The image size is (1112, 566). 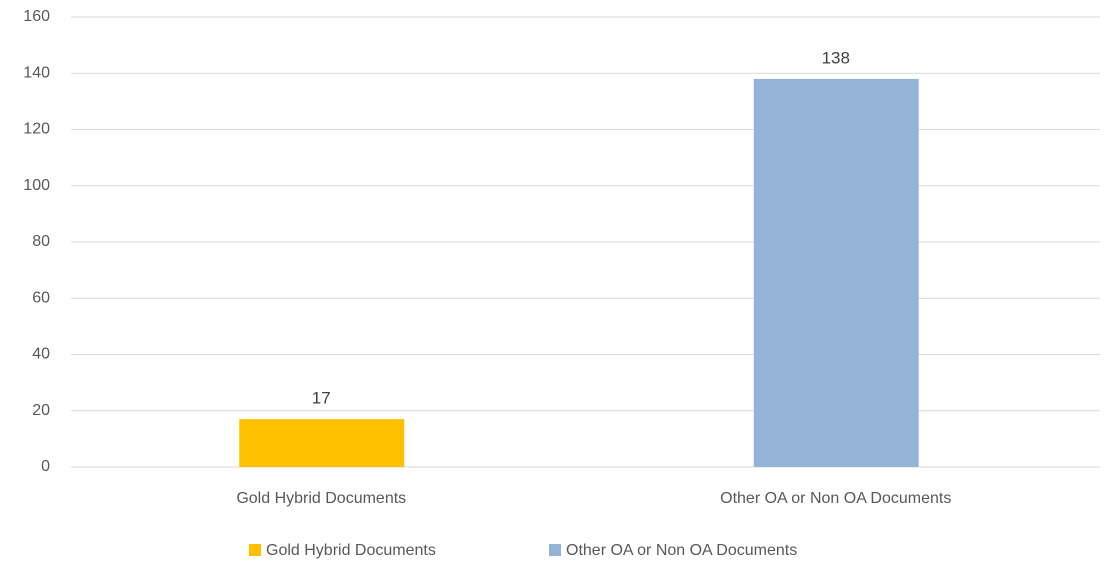 What do you see at coordinates (36, 16) in the screenshot?
I see `y-tick-label: 160` at bounding box center [36, 16].